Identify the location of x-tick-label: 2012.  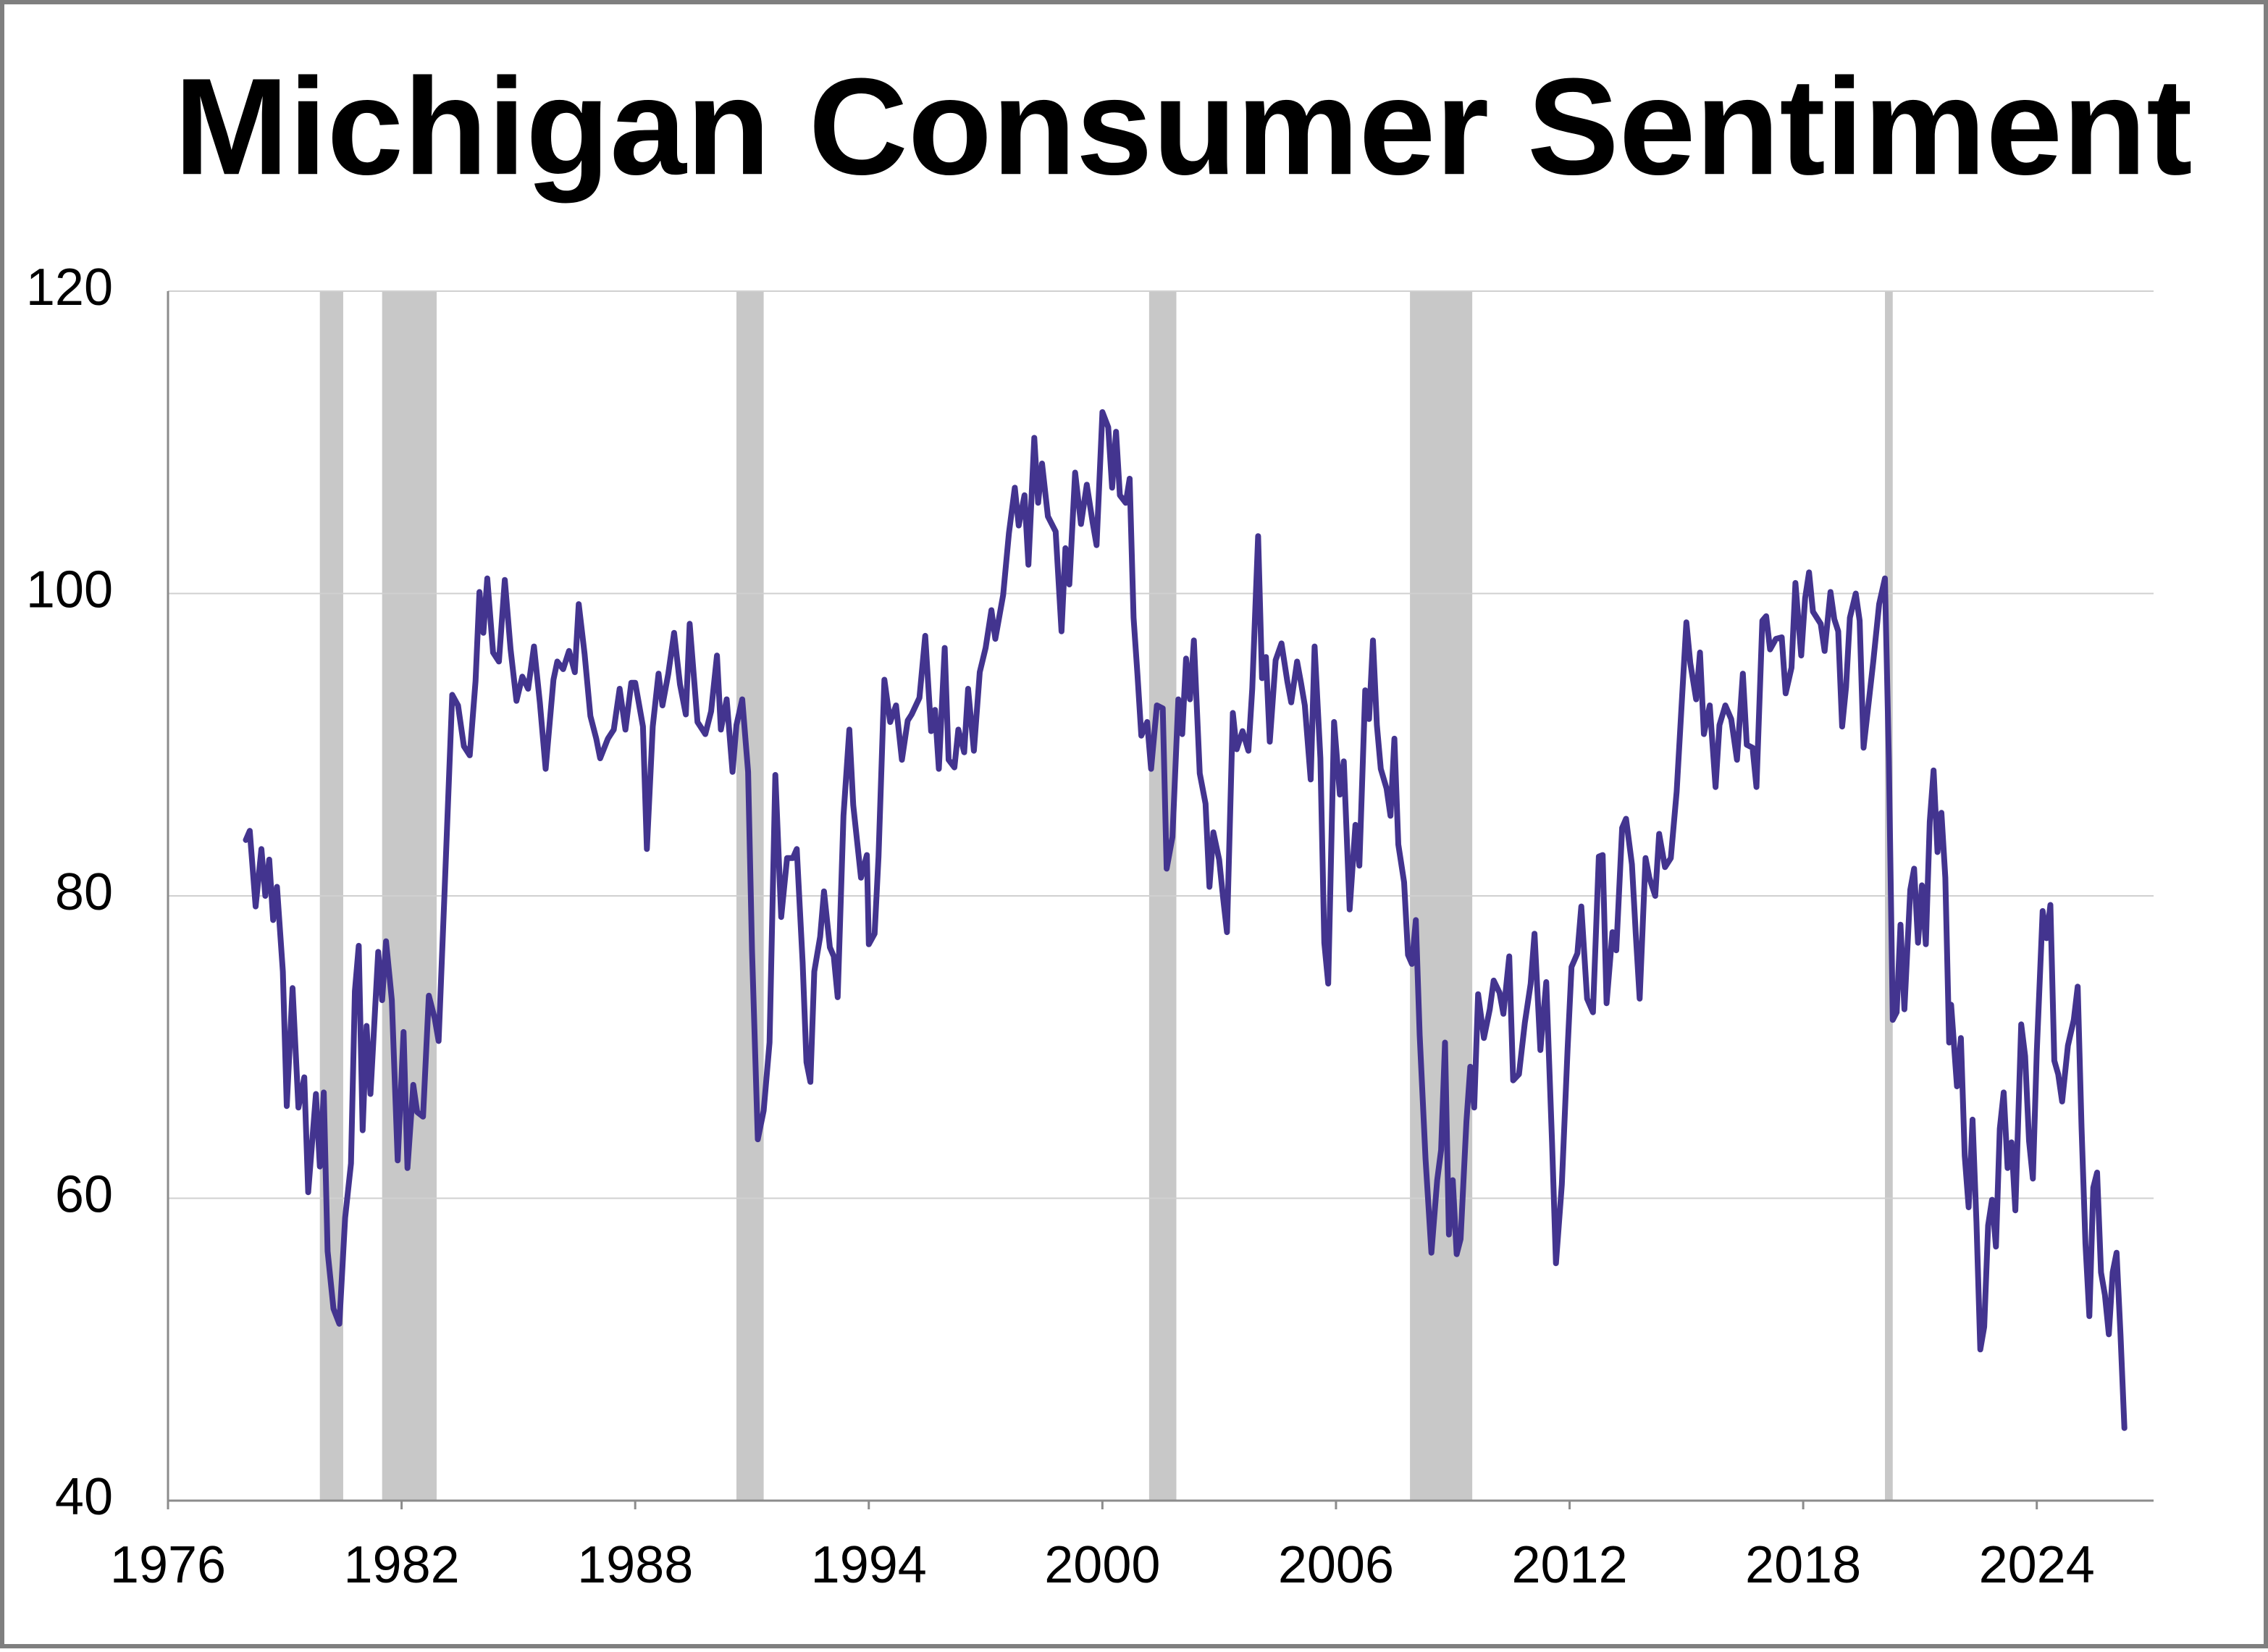
(1569, 1565).